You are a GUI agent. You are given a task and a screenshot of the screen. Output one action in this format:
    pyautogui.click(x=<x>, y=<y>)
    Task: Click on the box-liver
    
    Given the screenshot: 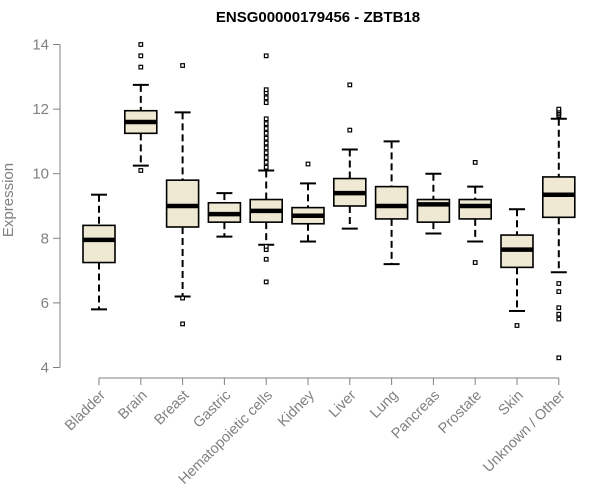 What is the action you would take?
    pyautogui.click(x=349, y=156)
    